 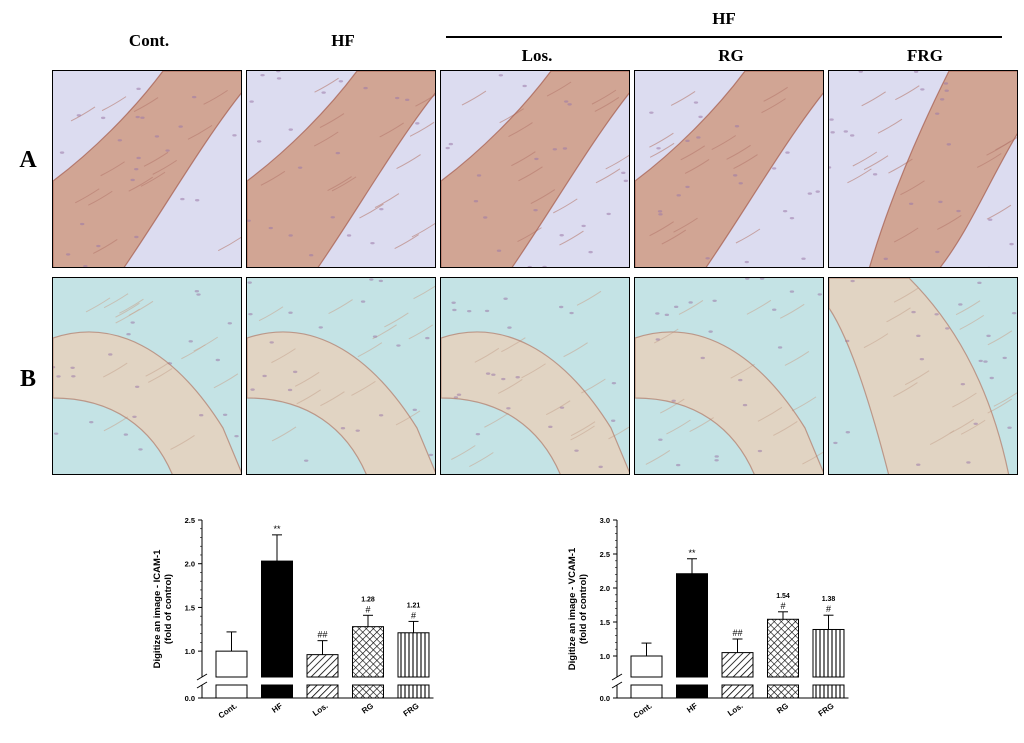 I want to click on micrograph-a-rg, so click(x=729, y=169).